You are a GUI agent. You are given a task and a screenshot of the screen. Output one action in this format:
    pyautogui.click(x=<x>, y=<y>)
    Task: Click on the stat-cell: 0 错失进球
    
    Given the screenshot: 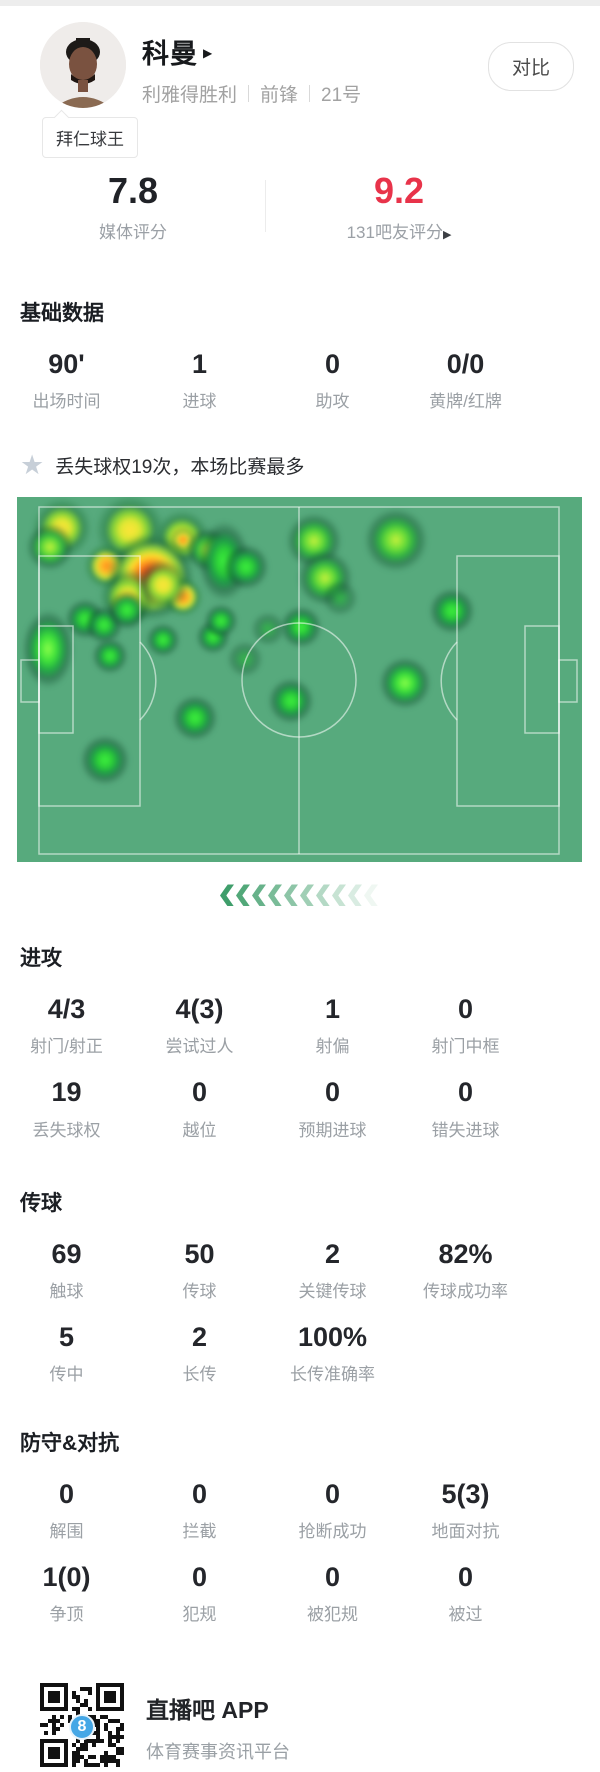 What is the action you would take?
    pyautogui.click(x=465, y=1108)
    